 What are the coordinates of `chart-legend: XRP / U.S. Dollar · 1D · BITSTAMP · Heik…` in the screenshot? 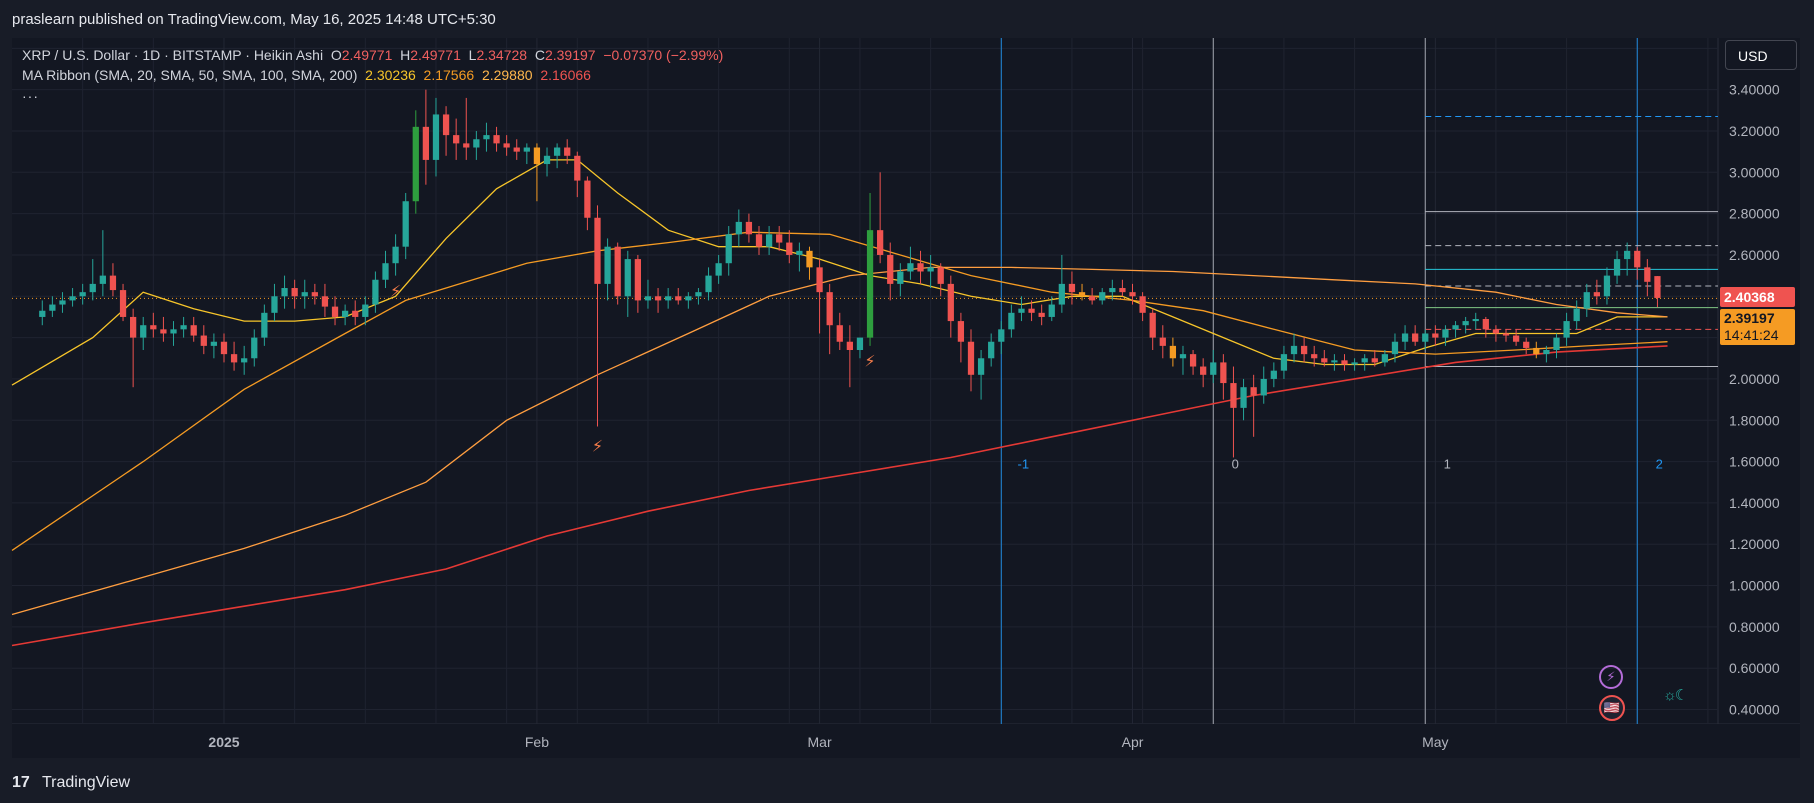 It's located at (372, 65).